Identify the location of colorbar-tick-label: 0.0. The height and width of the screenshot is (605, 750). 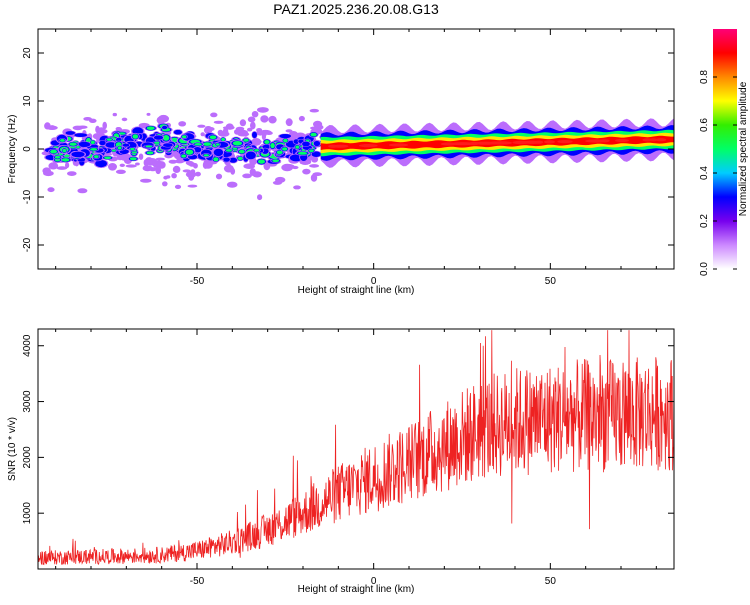
(704, 269).